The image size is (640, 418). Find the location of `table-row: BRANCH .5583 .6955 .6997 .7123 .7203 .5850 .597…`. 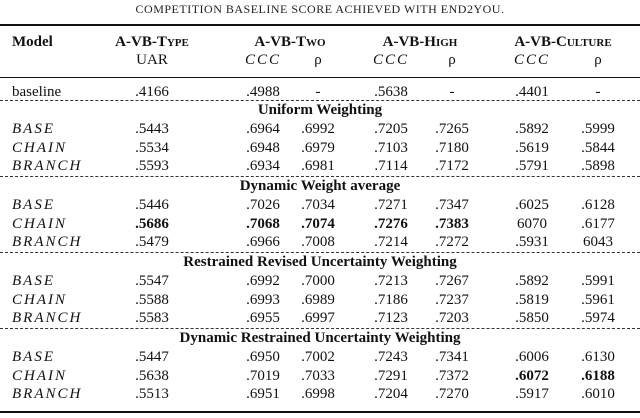

table-row: BRANCH .5583 .6955 .6997 .7123 .7203 .5850 .597… is located at coordinates (320, 318).